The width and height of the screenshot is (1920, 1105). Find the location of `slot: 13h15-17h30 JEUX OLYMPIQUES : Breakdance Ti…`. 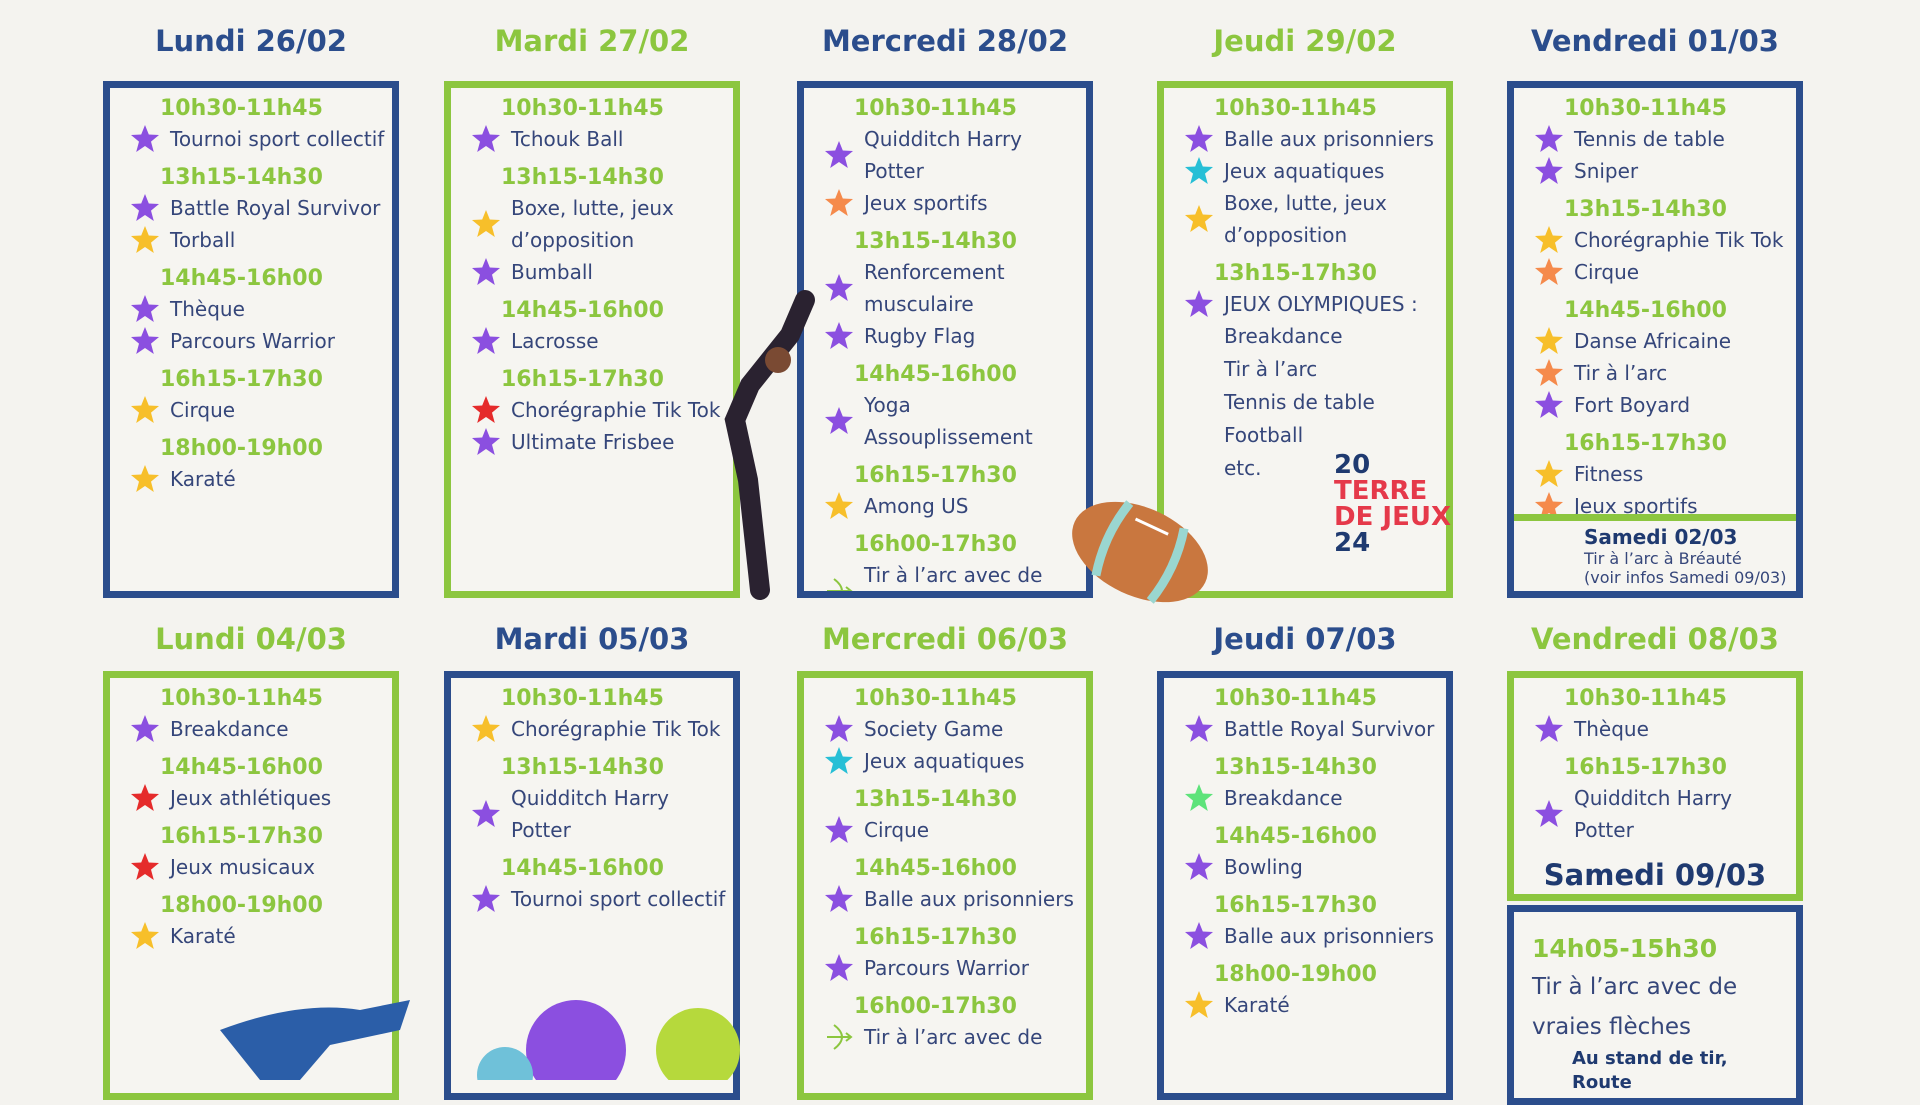

slot: 13h15-17h30 JEUX OLYMPIQUES : Breakdance Ti… is located at coordinates (1312, 373).